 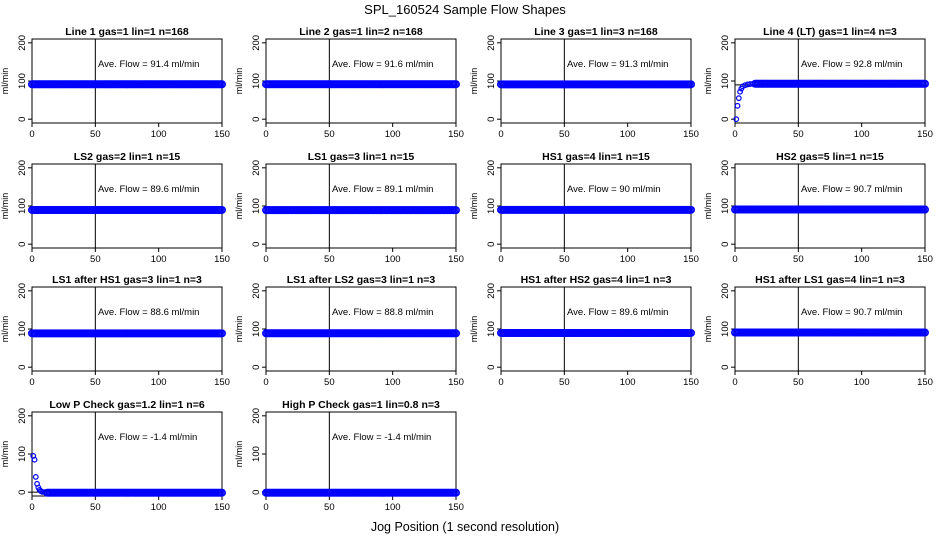 I want to click on average-flow-annotation: Ave. Flow = 88.6 ml/min, so click(x=148, y=312).